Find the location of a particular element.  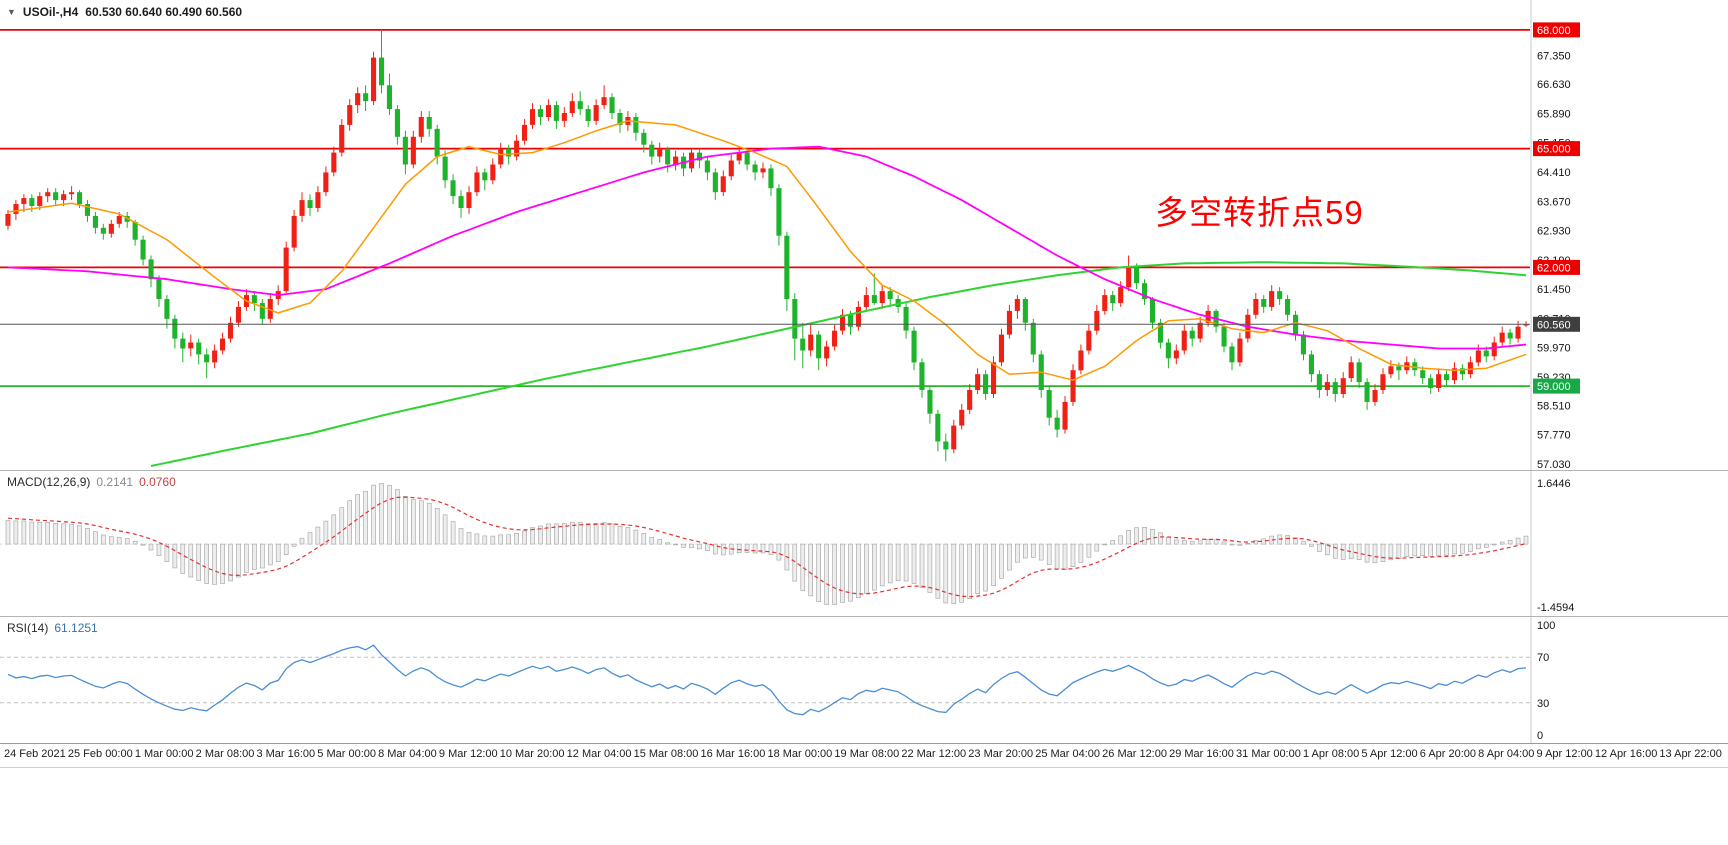

x-axis-label: 10 Mar 20:00 is located at coordinates (532, 754).